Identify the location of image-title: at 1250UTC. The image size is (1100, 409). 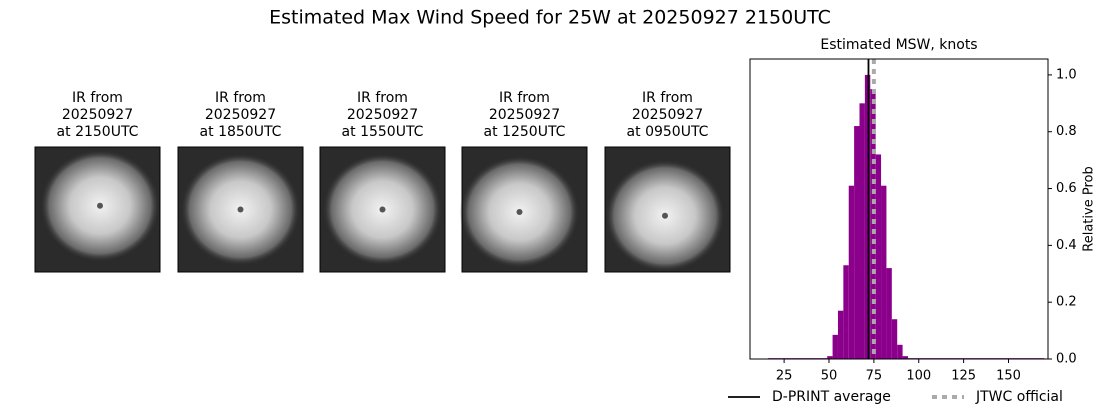
(525, 132).